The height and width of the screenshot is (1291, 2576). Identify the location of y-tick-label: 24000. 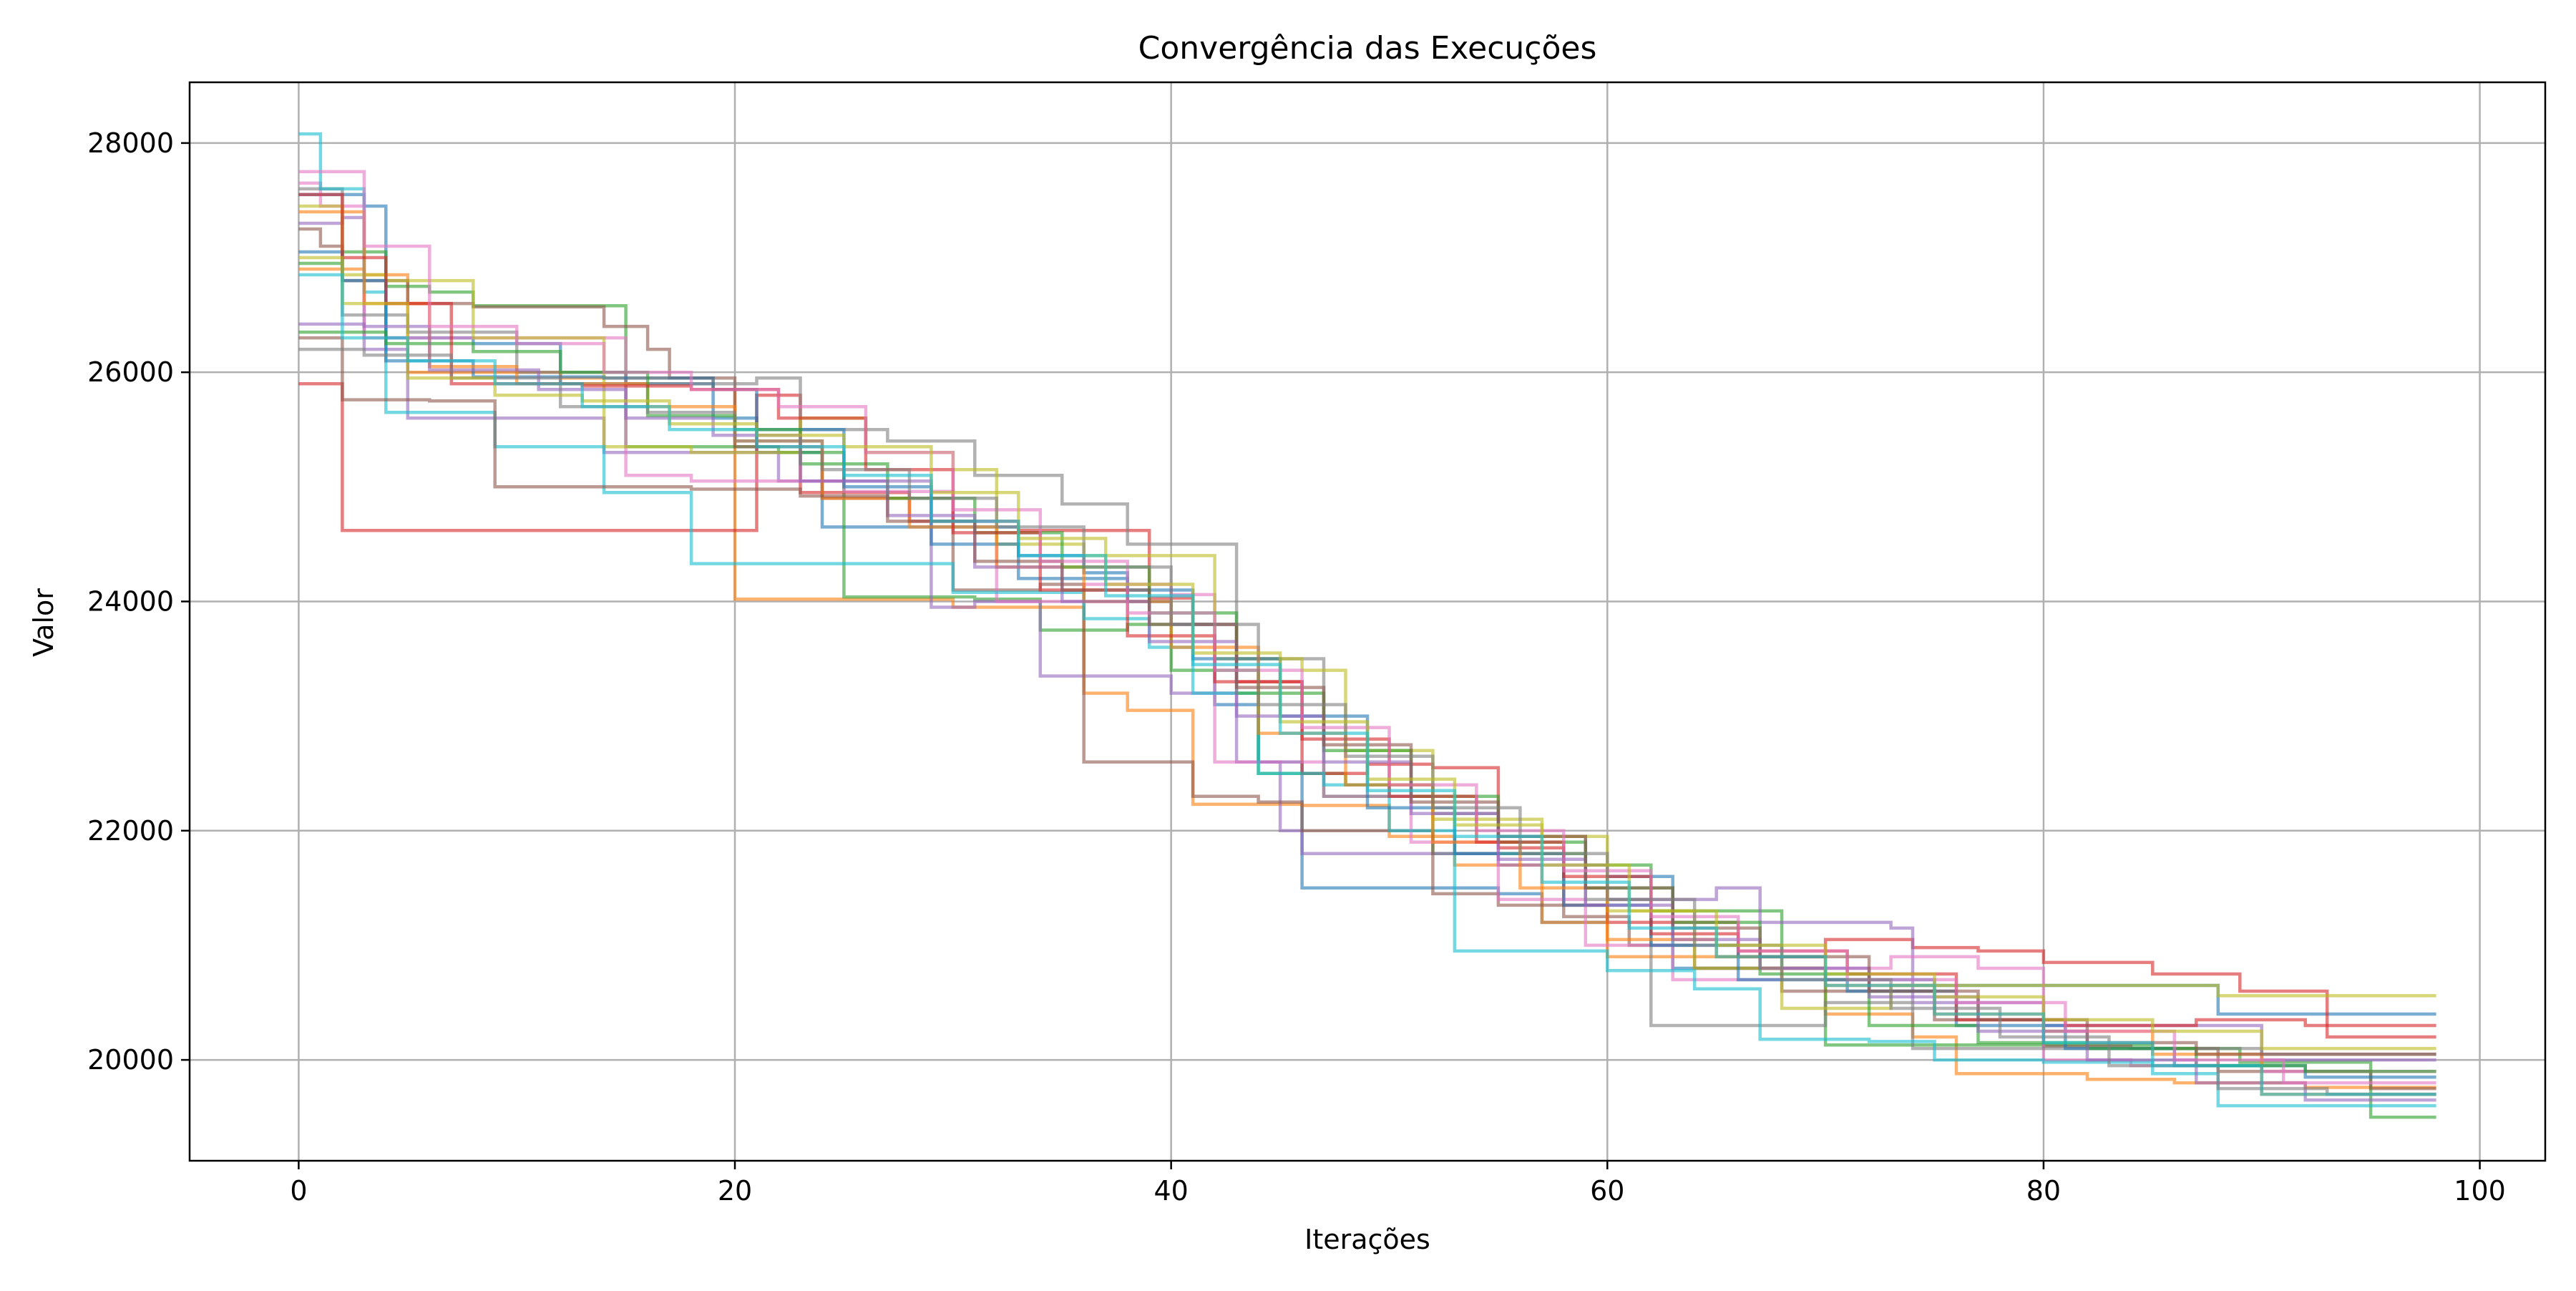
(130, 601).